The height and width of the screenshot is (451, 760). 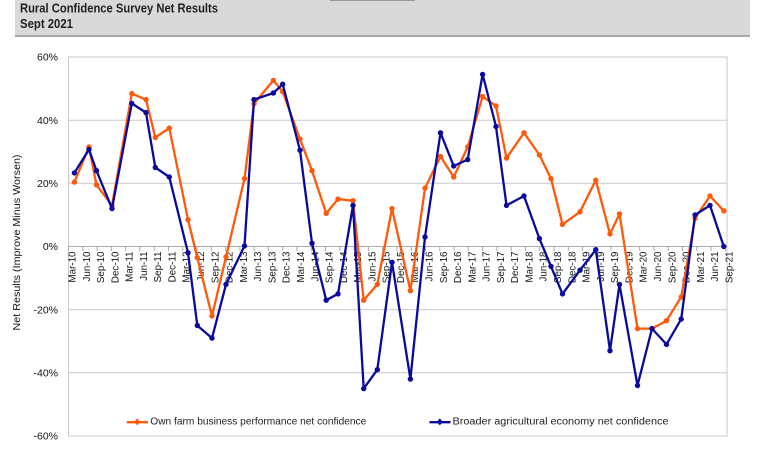 What do you see at coordinates (17, 243) in the screenshot?
I see `svg-text:Net Results (Improve Minus Wor: Net Results (Improve Minus Worsen)` at bounding box center [17, 243].